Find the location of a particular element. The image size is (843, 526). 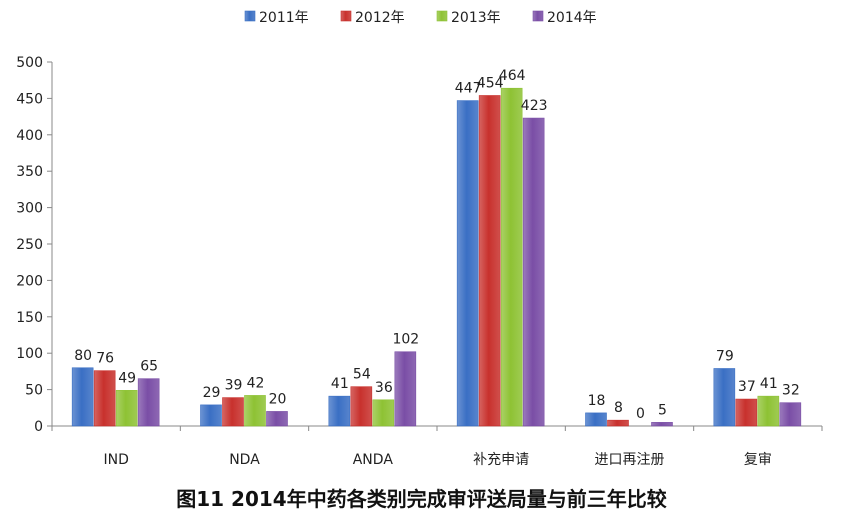

data-label: 8 is located at coordinates (618, 408).